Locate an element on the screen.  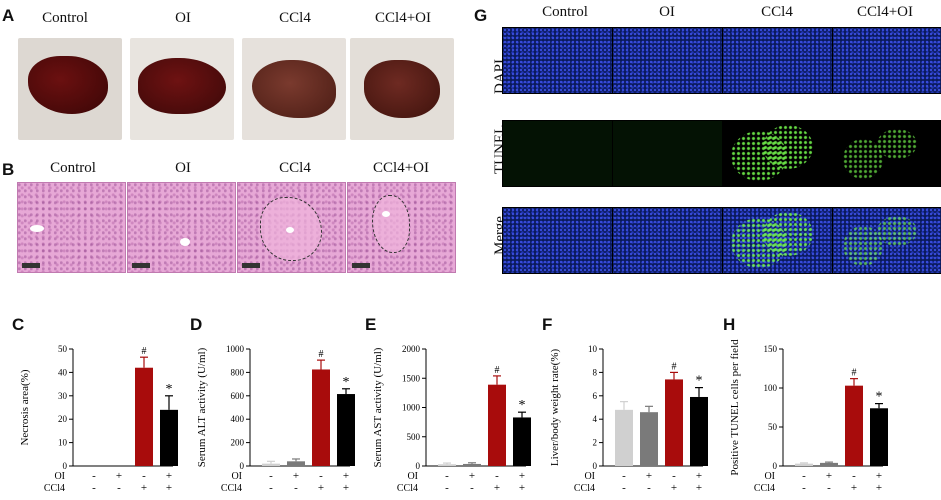
y-tick-label: 30 is located at coordinates (63, 396).